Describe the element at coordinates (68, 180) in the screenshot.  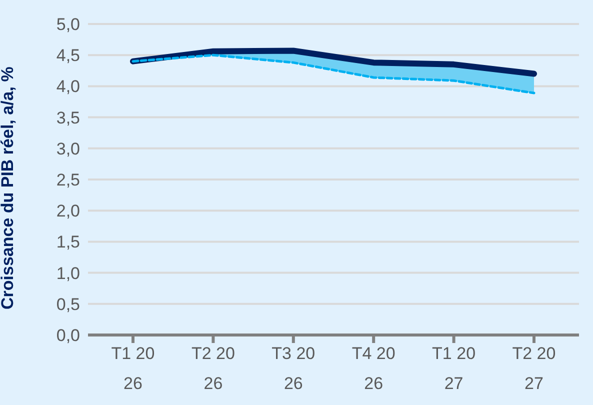
I see `y-tick-label: 2,5` at that location.